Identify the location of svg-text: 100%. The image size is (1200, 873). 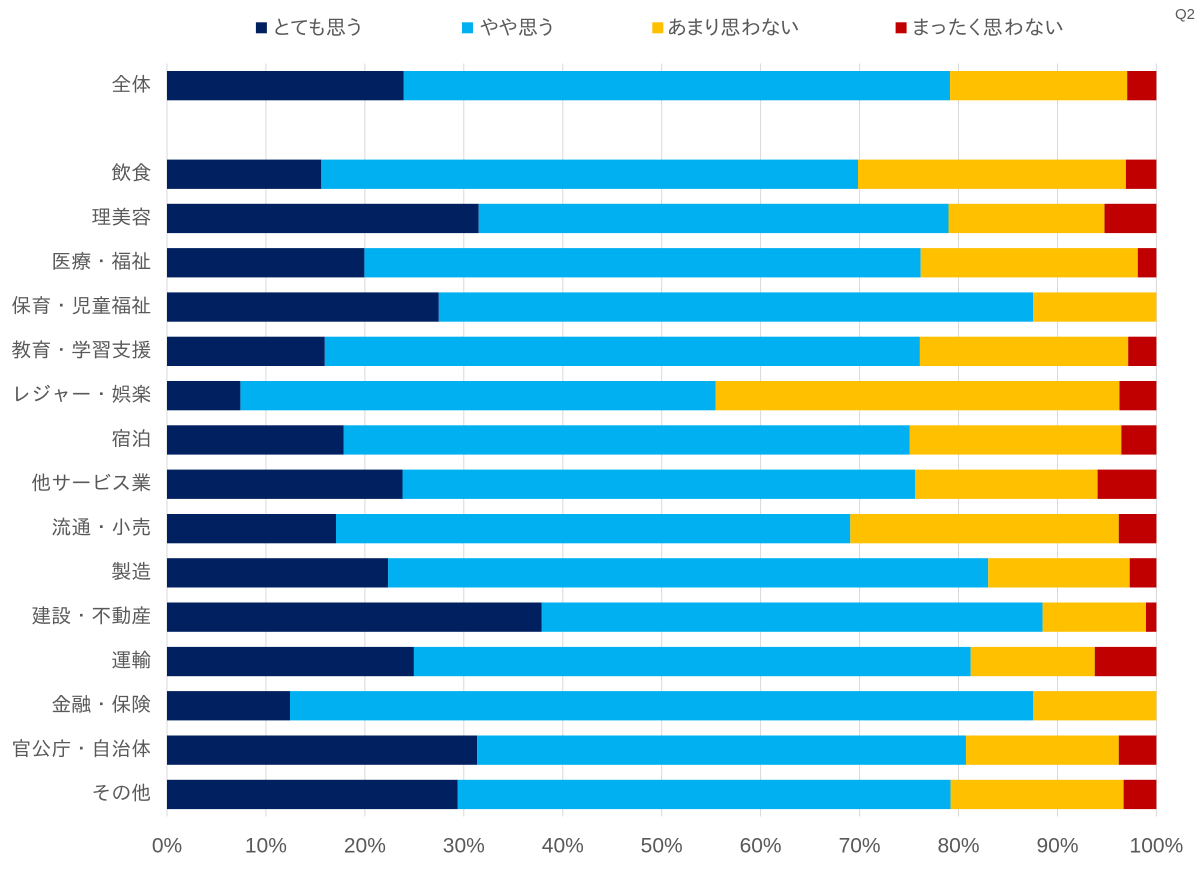
(1157, 845).